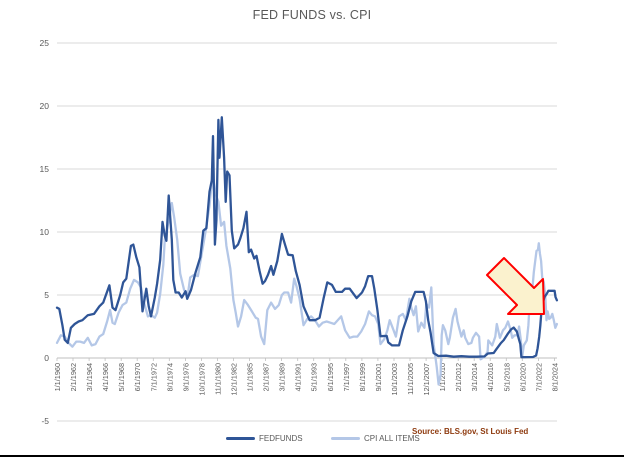 This screenshot has height=467, width=624. I want to click on x-tick-label: 10/1/2003, so click(394, 379).